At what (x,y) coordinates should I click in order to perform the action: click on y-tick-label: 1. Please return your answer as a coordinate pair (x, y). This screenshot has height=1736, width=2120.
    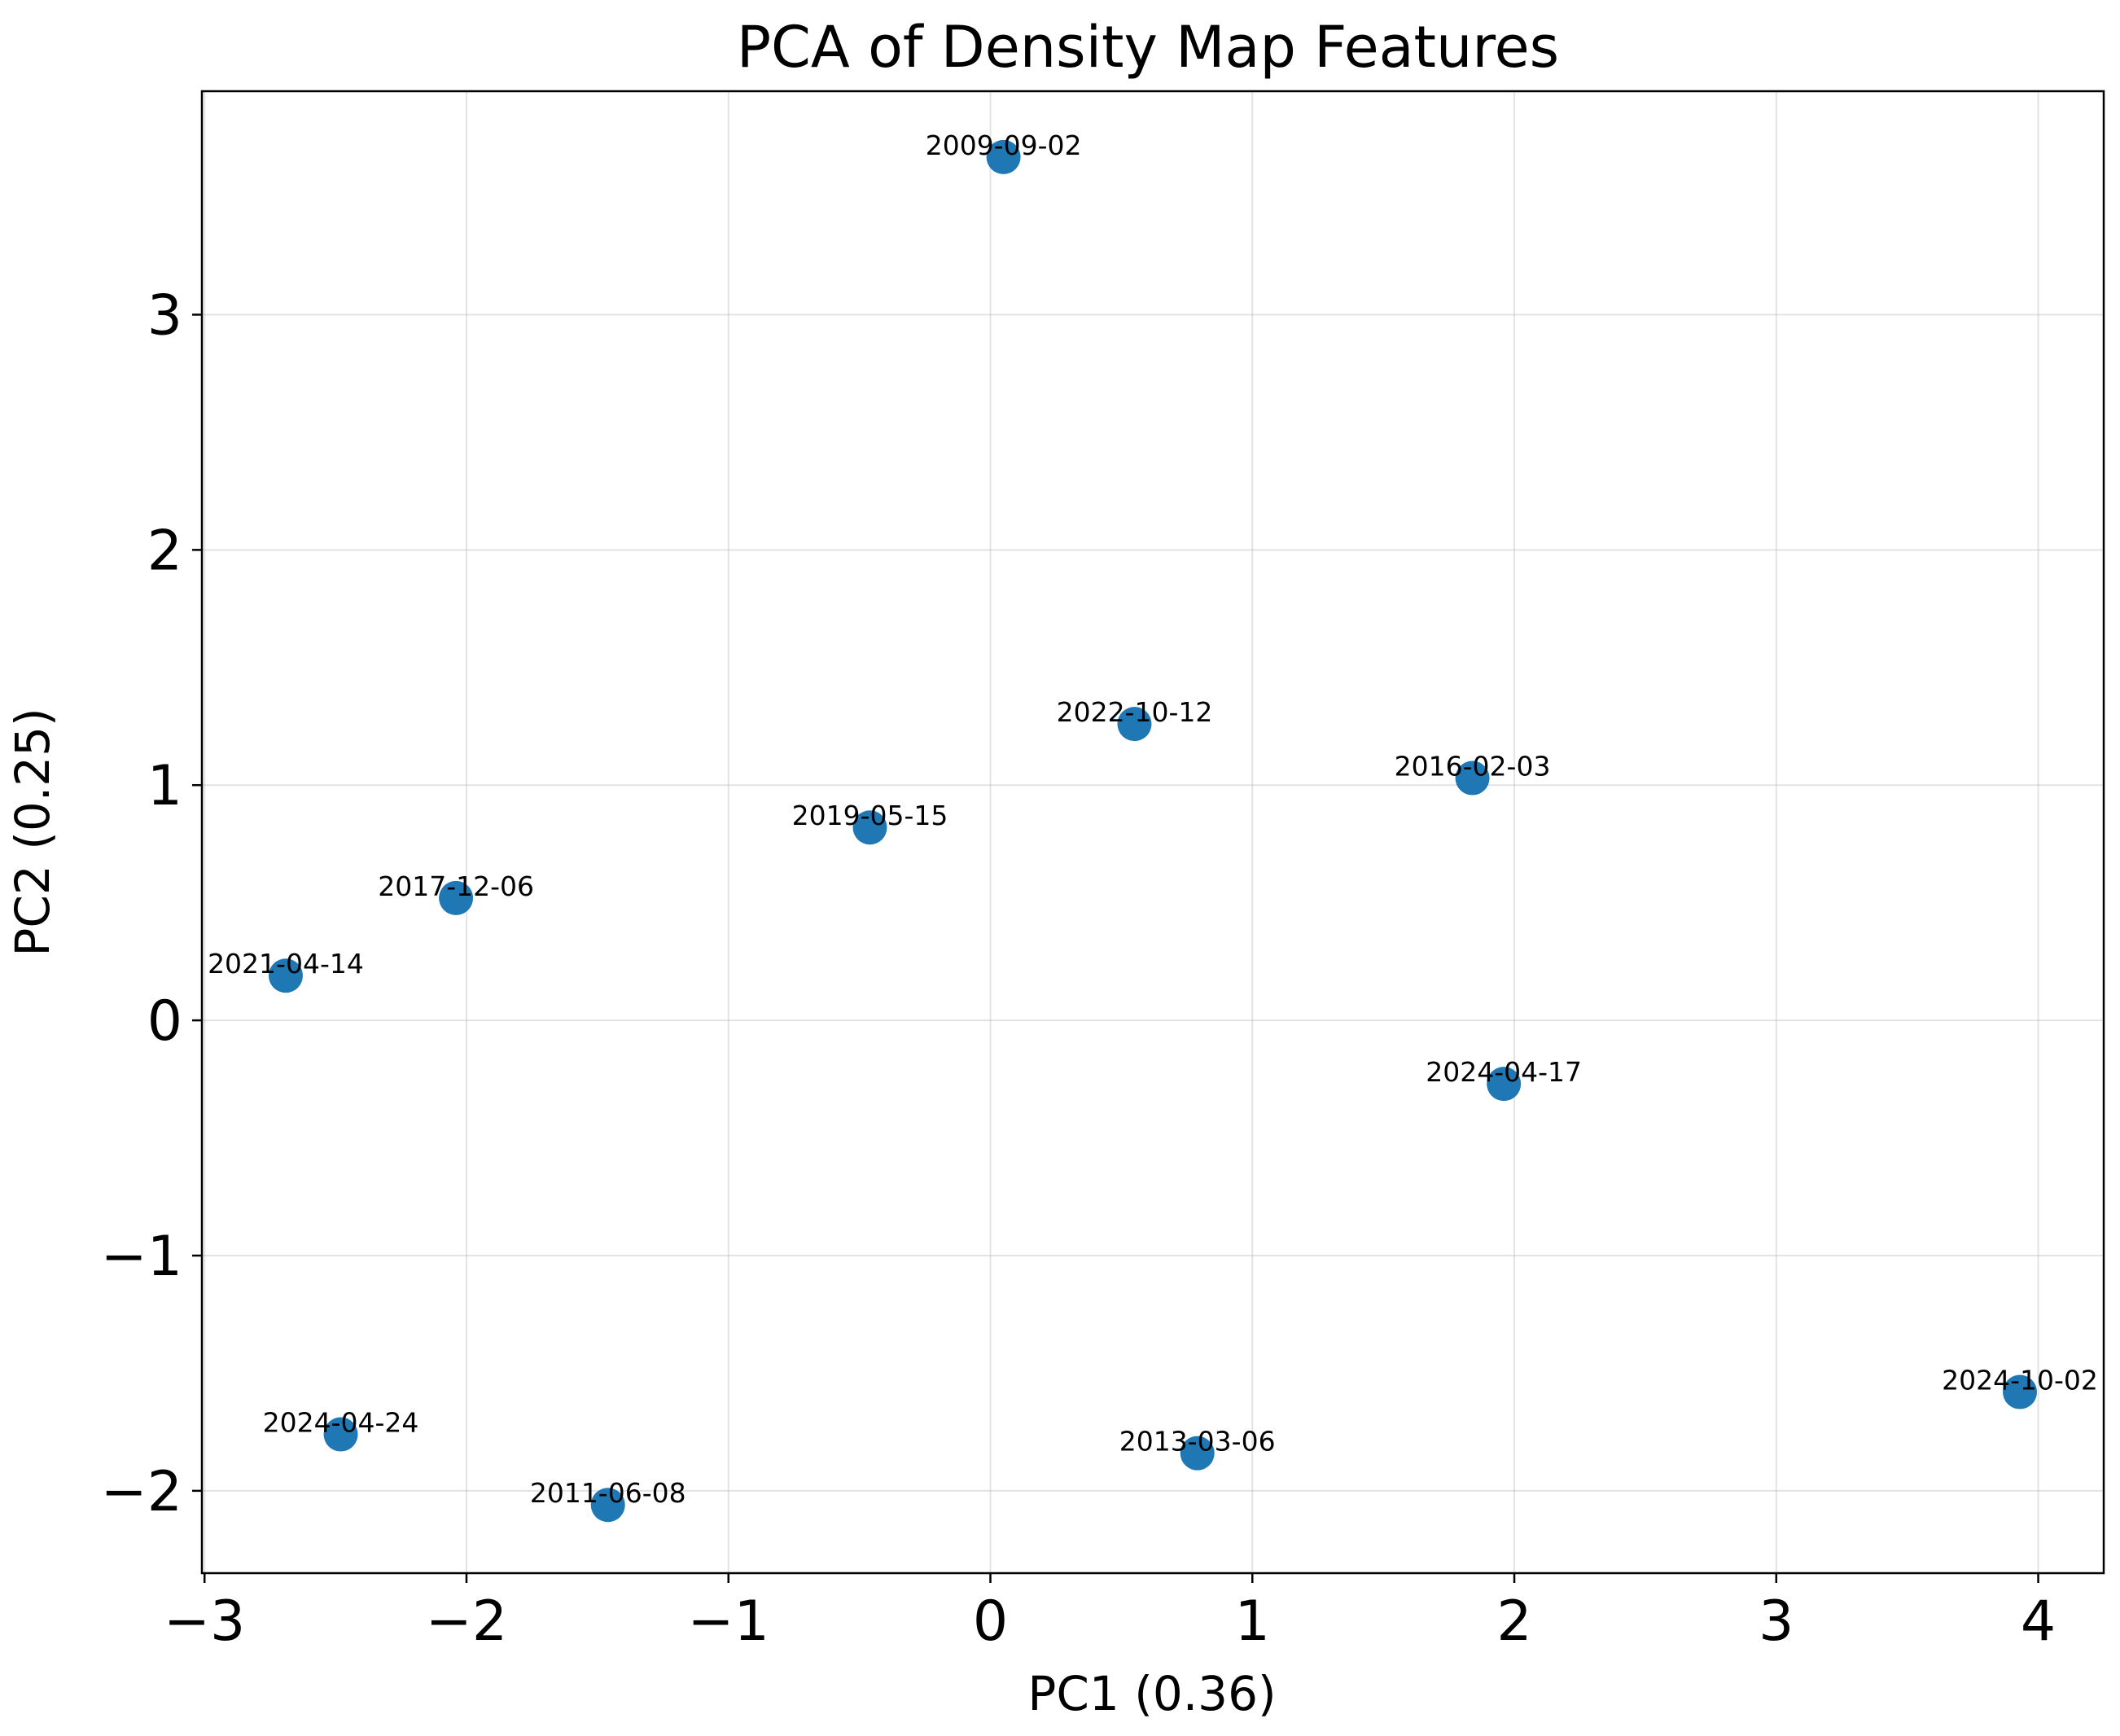
    Looking at the image, I should click on (164, 786).